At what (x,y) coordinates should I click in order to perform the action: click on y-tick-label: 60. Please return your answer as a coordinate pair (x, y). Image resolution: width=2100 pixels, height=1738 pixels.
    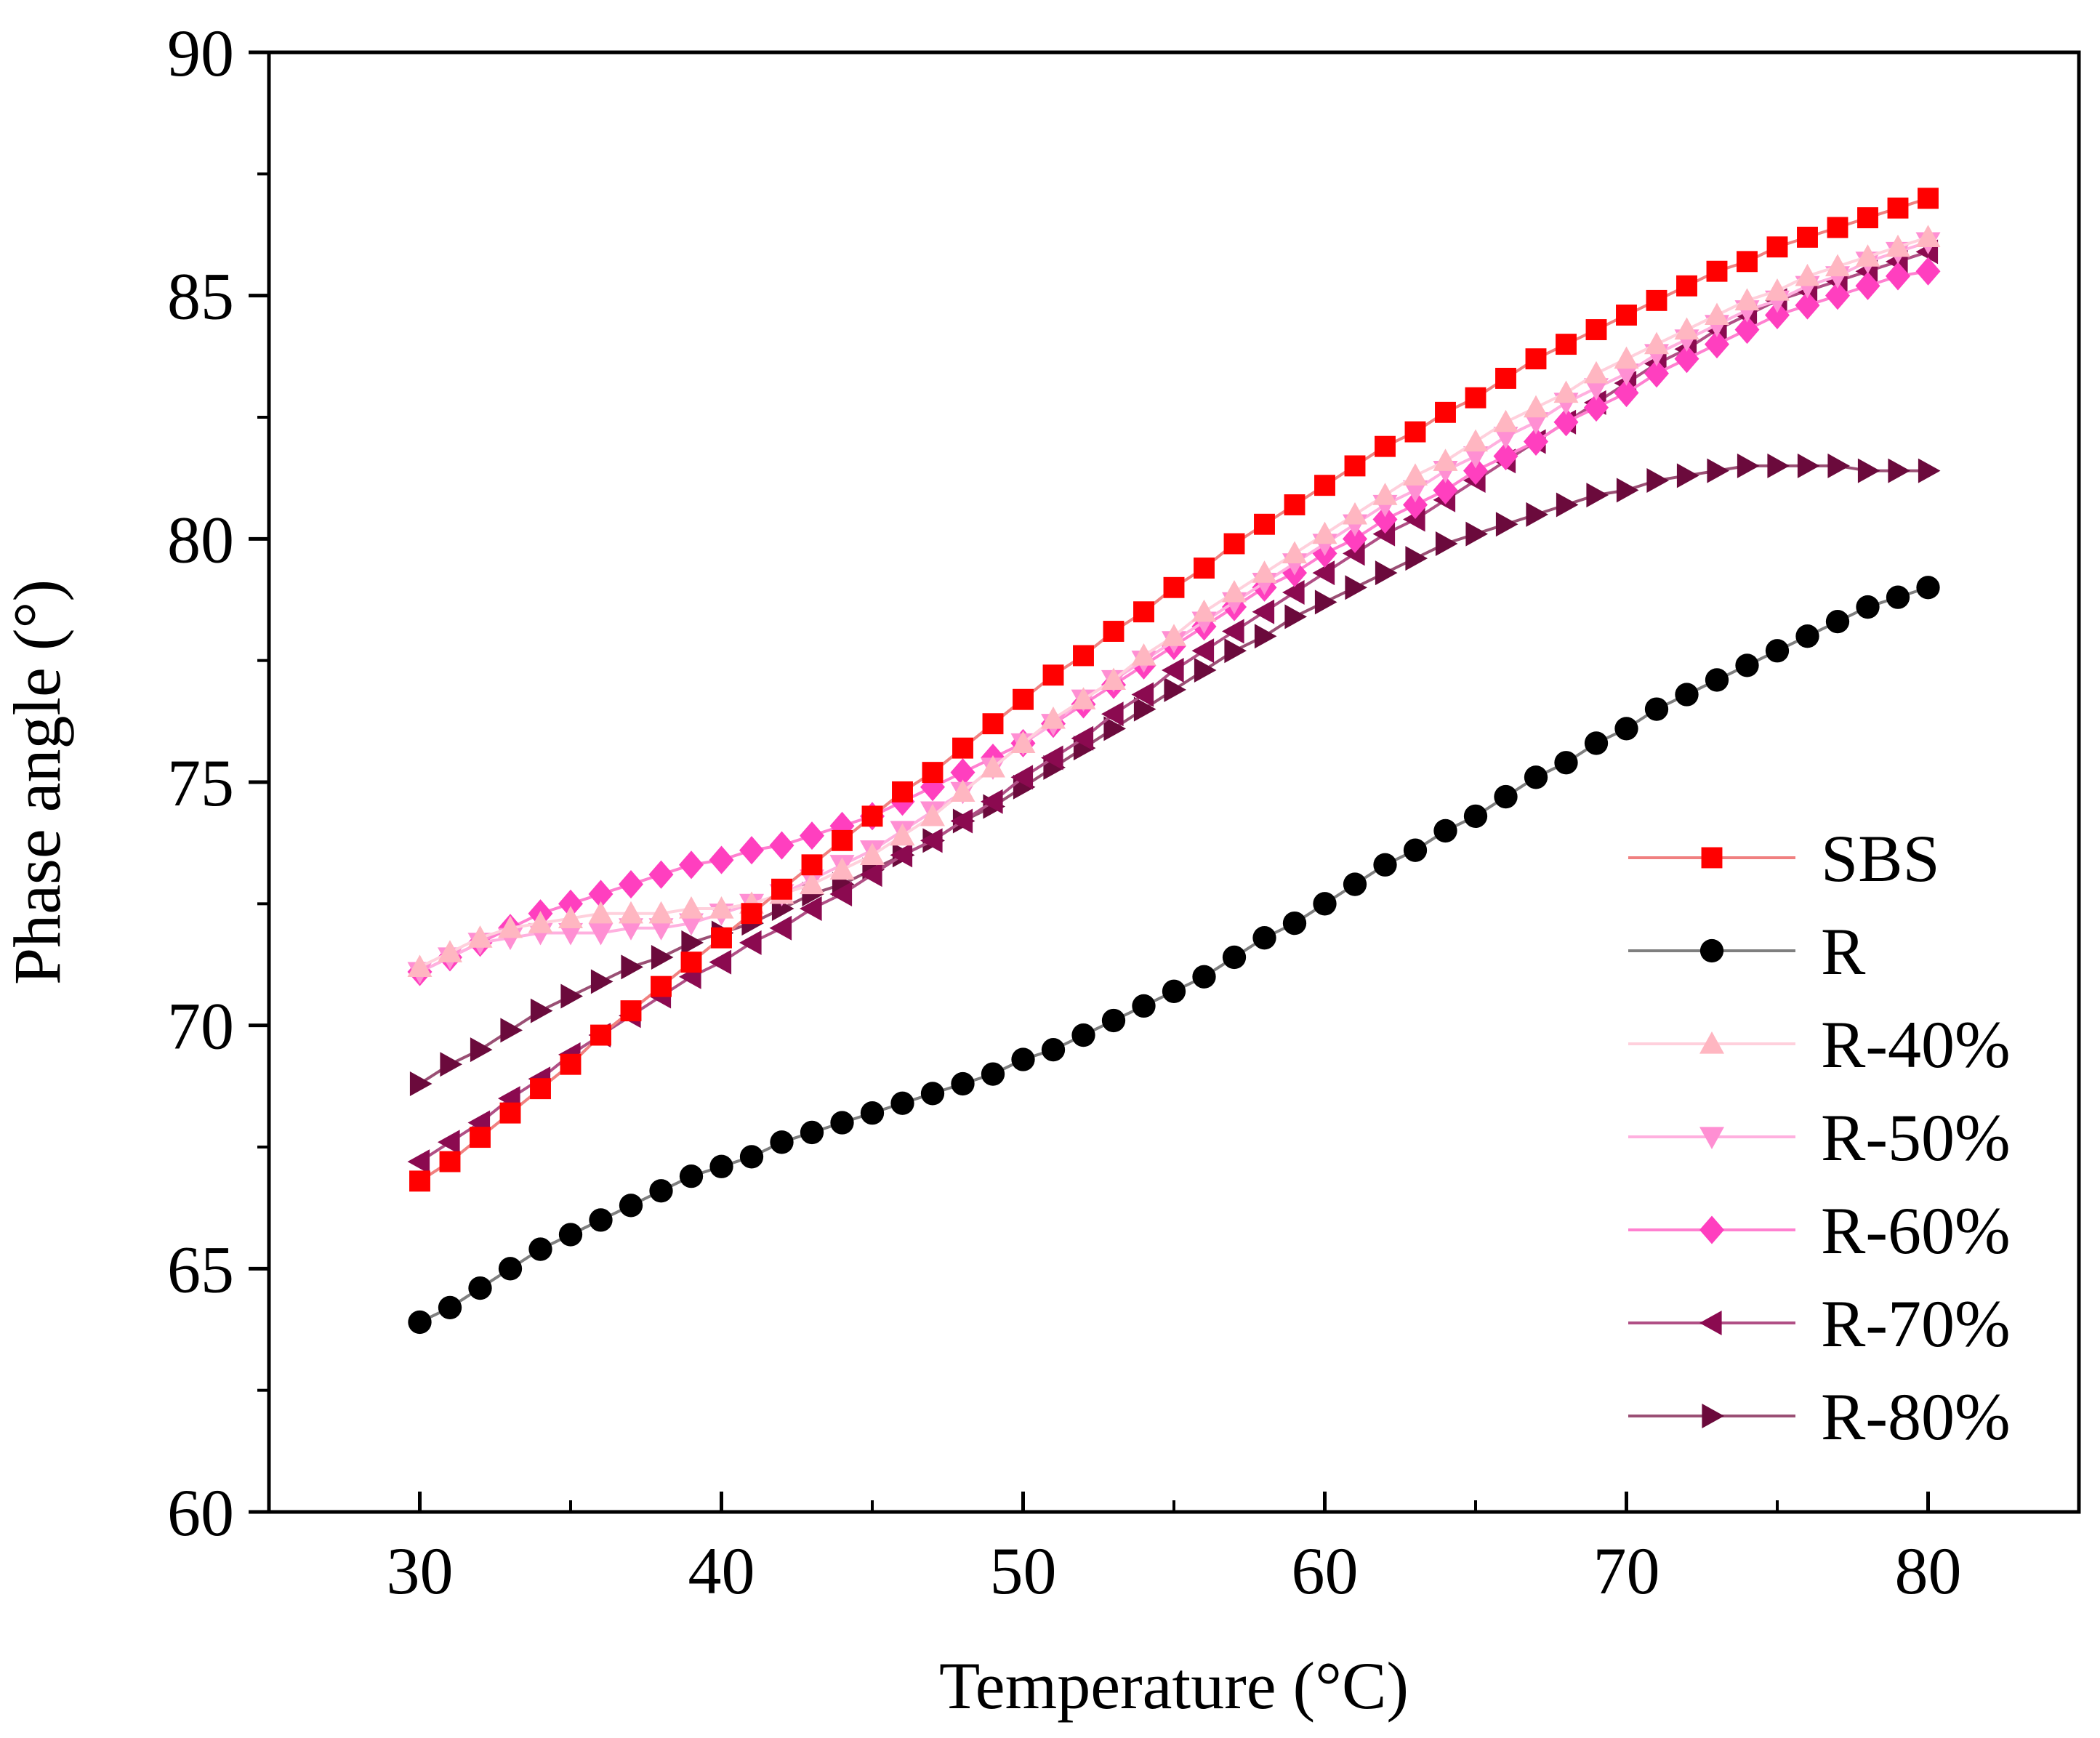
    Looking at the image, I should click on (201, 1513).